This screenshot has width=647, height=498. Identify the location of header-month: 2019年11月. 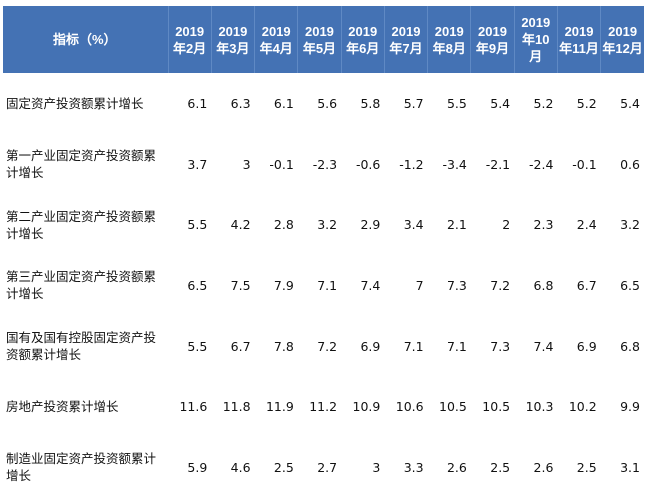
(578, 39).